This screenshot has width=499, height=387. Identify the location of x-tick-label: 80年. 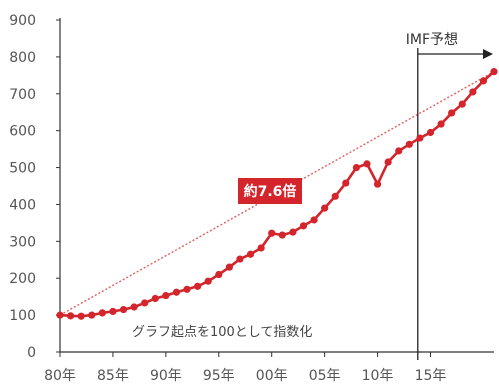
(60, 376).